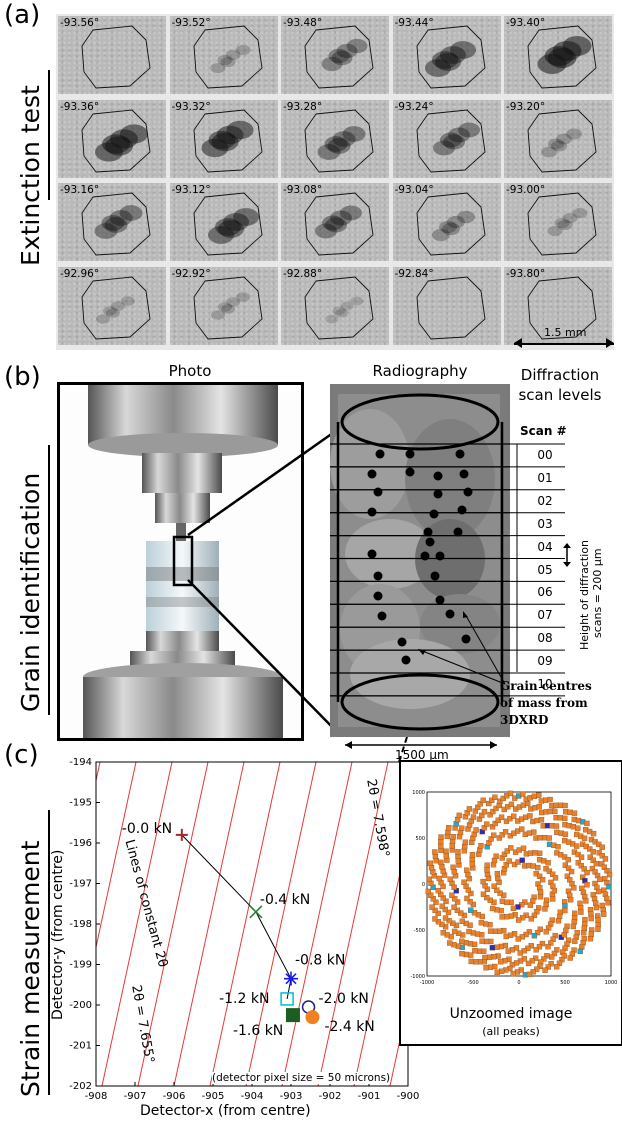  I want to click on tile-angle-label: -93.40°, so click(526, 23).